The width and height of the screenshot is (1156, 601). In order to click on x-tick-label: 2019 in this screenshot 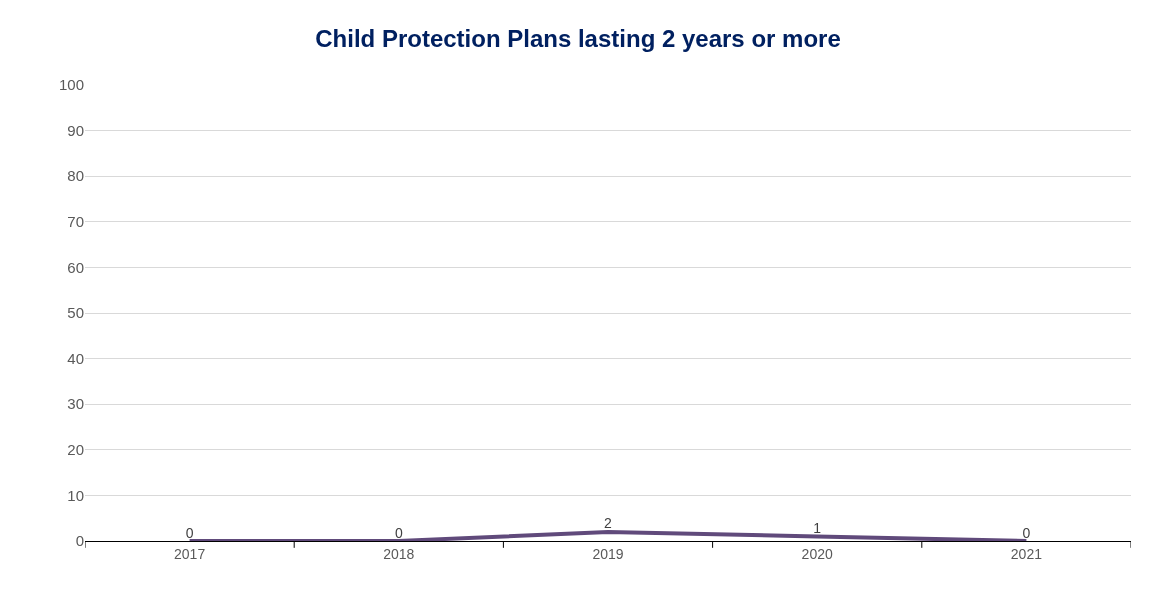, I will do `click(608, 553)`.